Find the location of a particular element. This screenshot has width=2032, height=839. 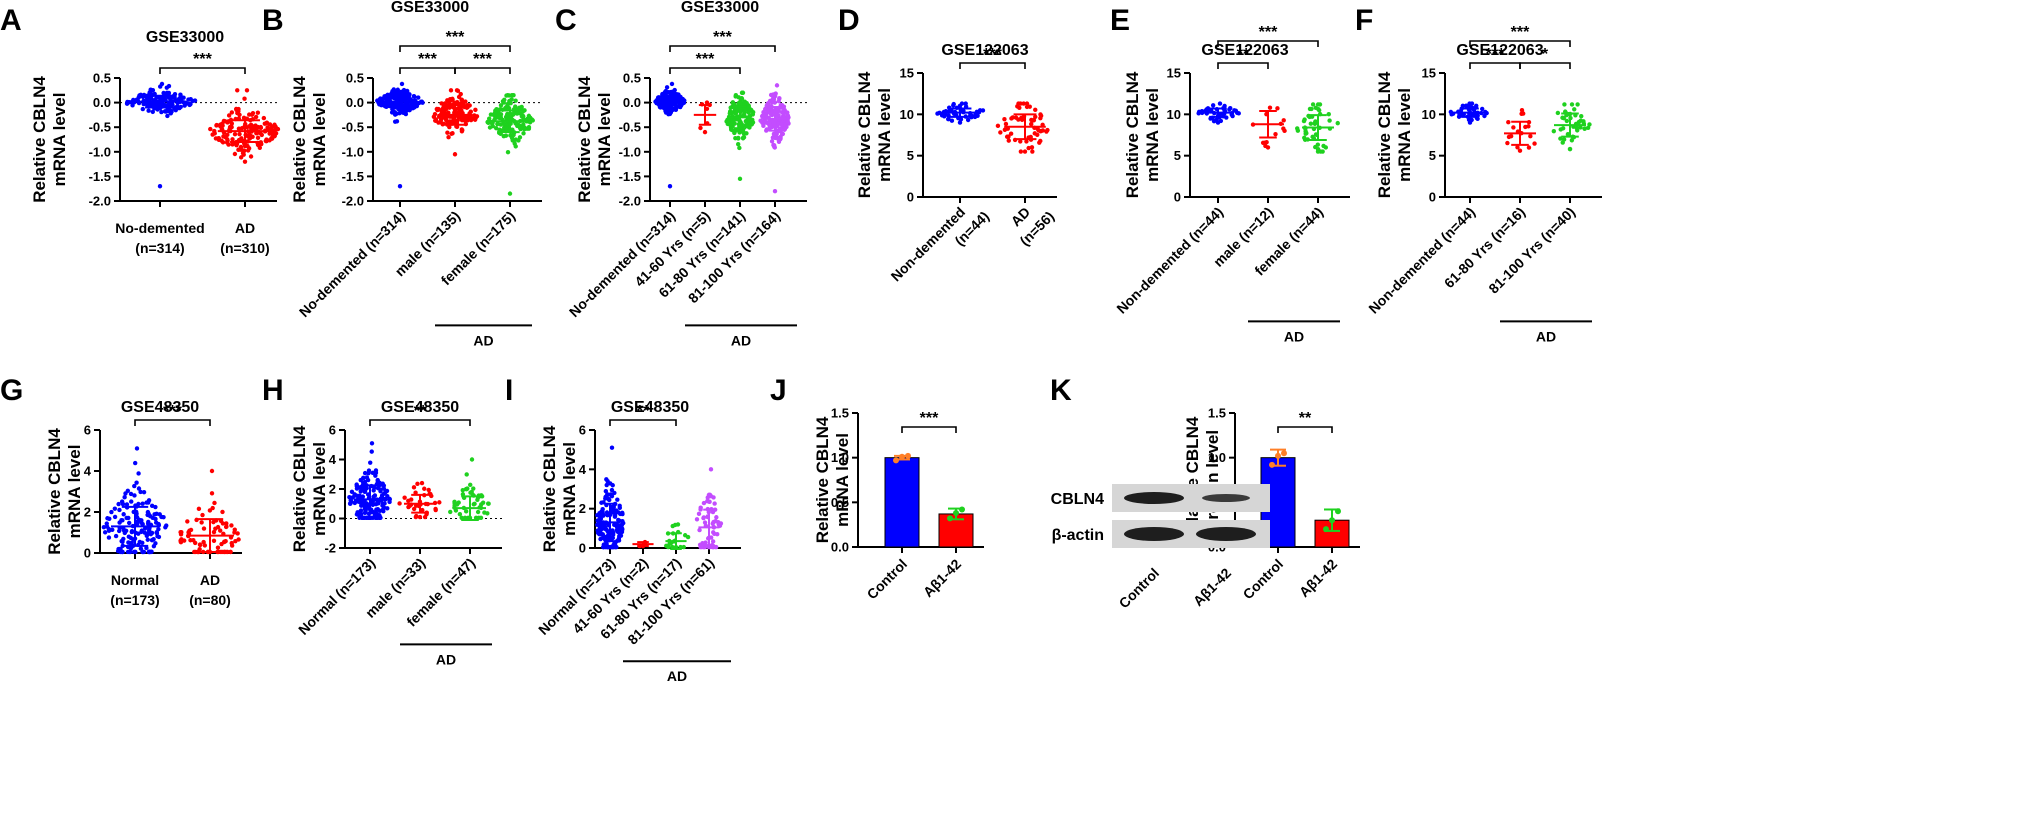

significance-label: *** is located at coordinates (1520, 32).